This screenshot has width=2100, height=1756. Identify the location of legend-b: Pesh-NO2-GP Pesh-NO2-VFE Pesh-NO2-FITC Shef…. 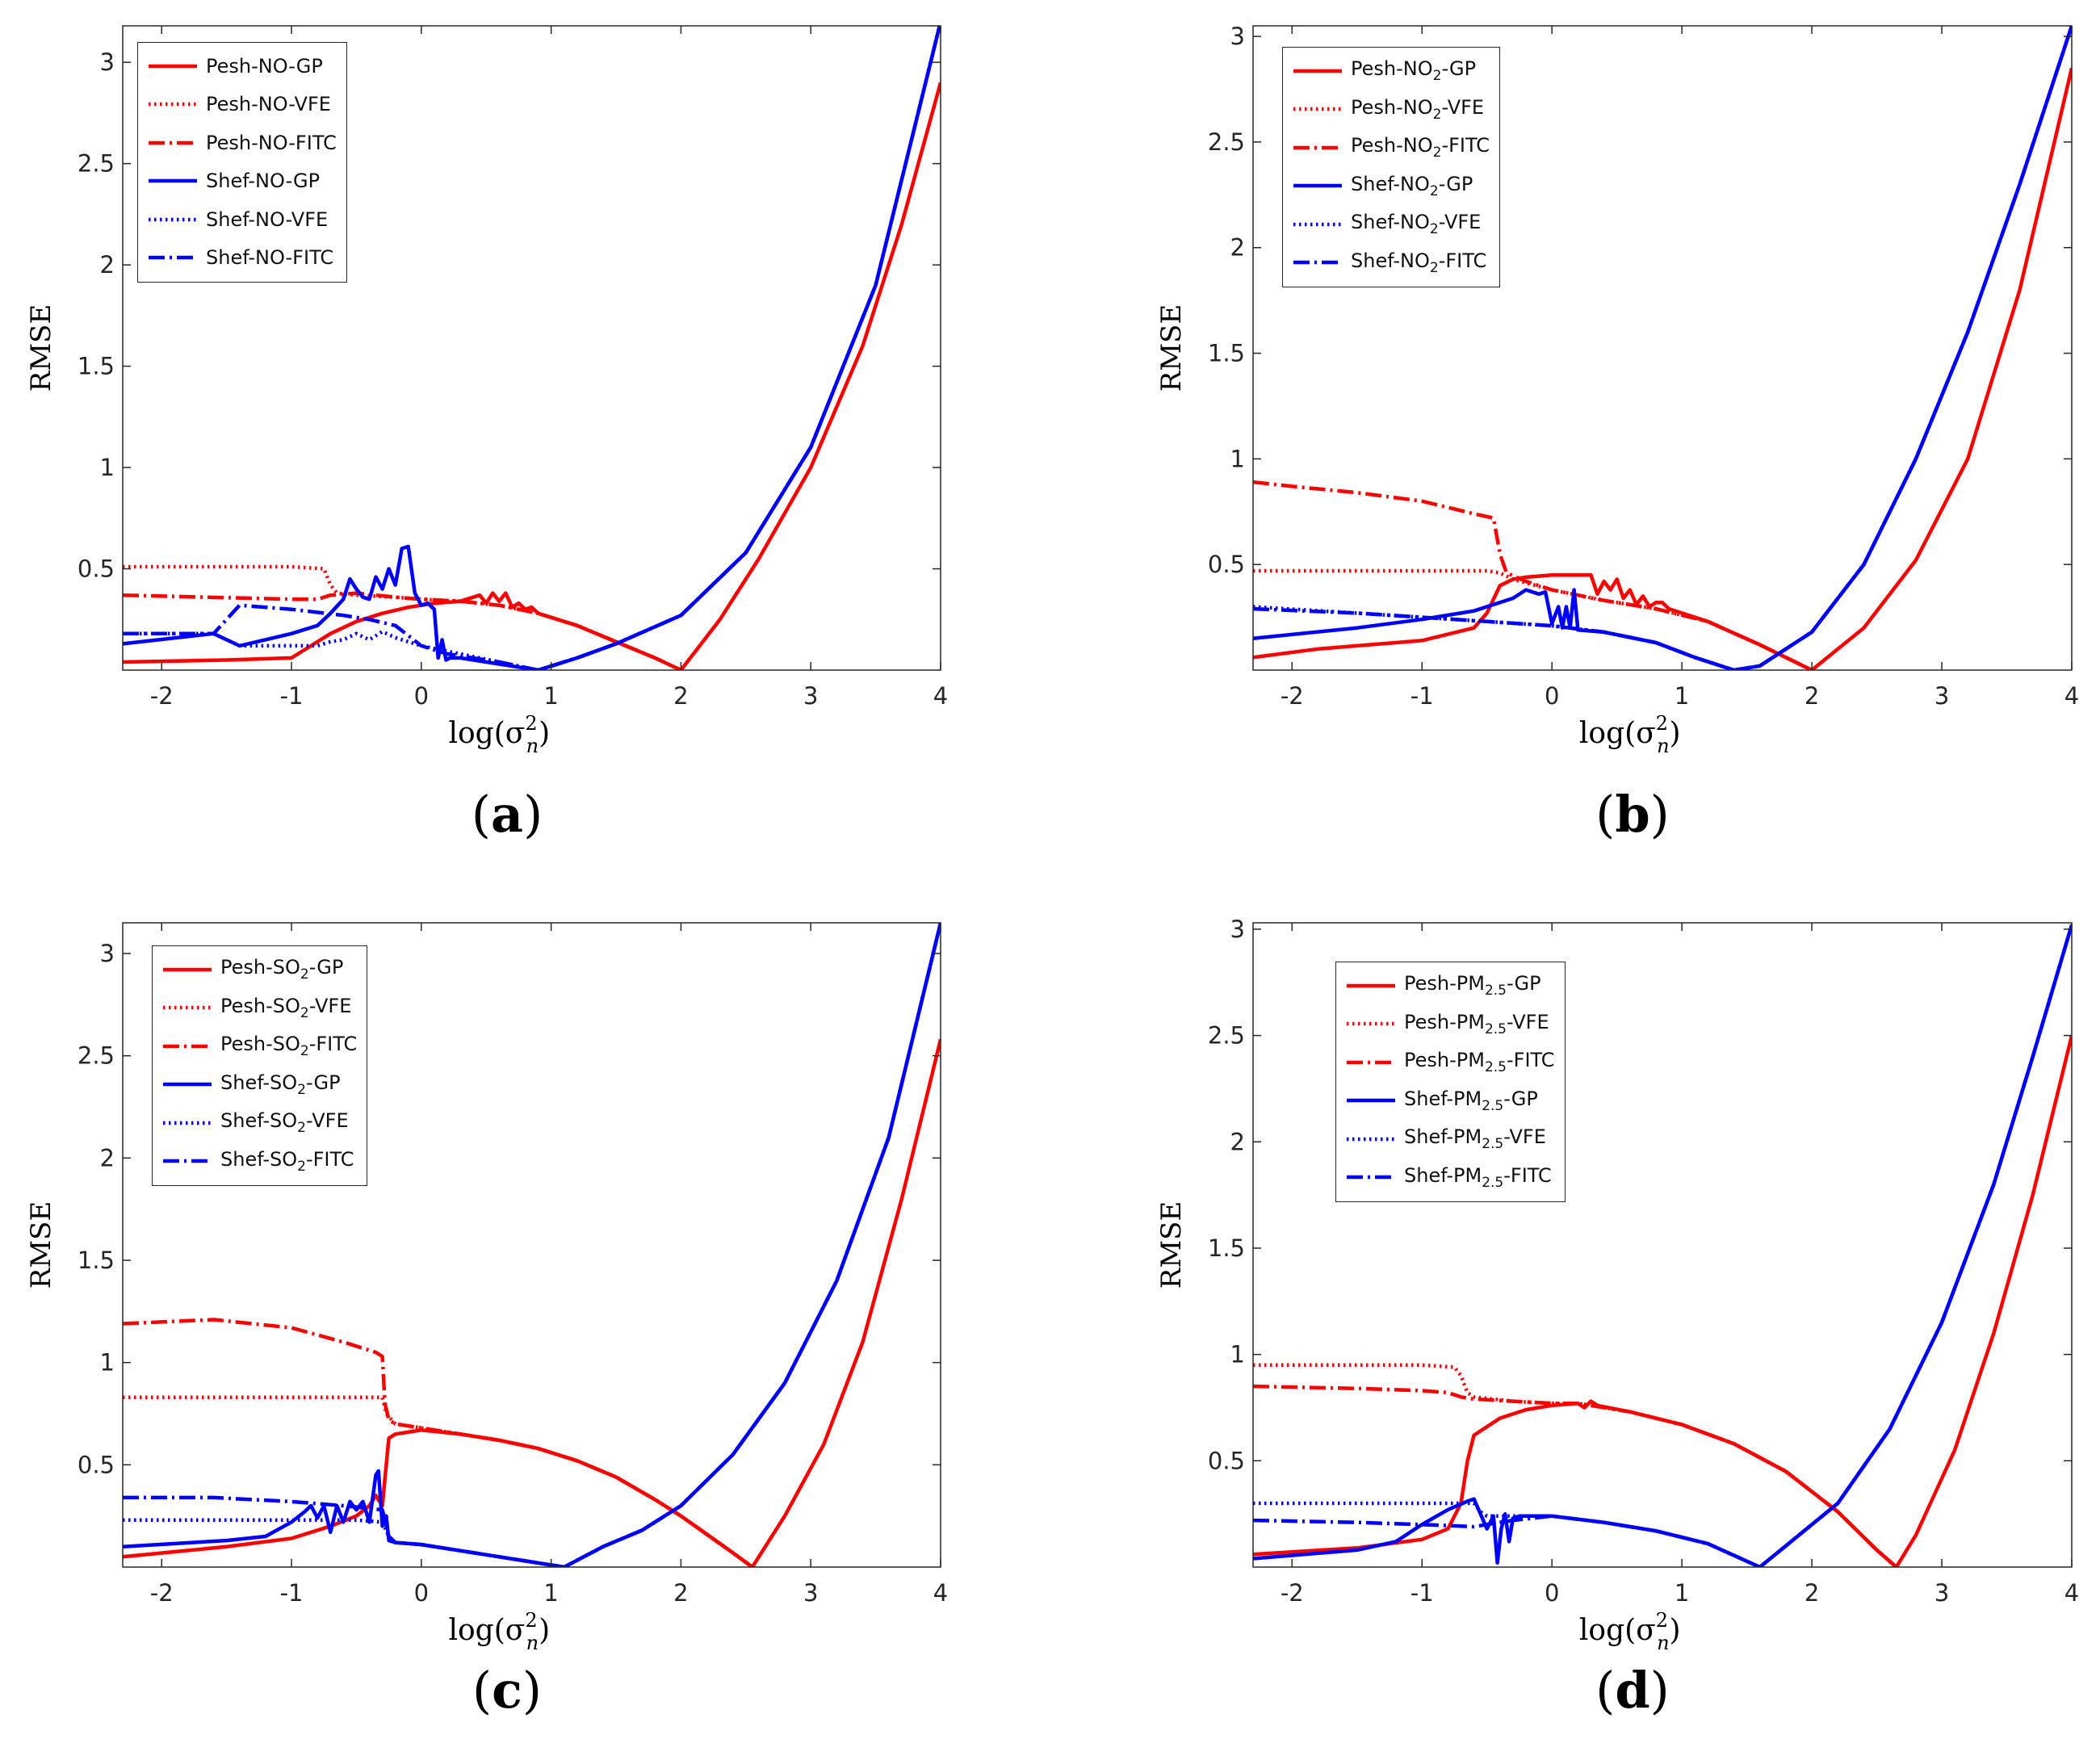
(1391, 167).